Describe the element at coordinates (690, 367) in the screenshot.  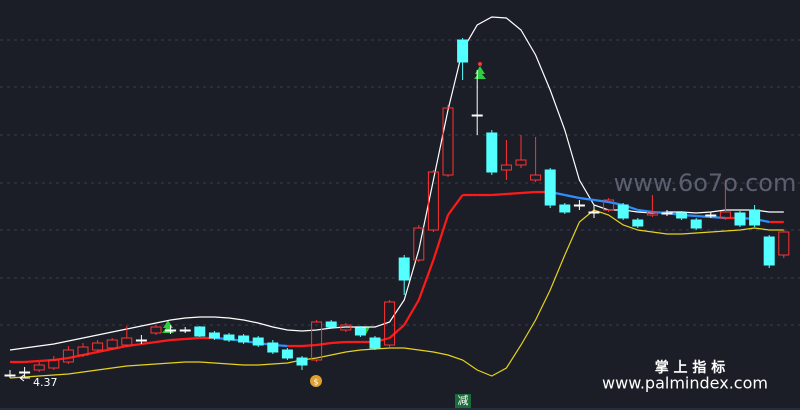
I see `brand-name: 掌 上 指 标` at that location.